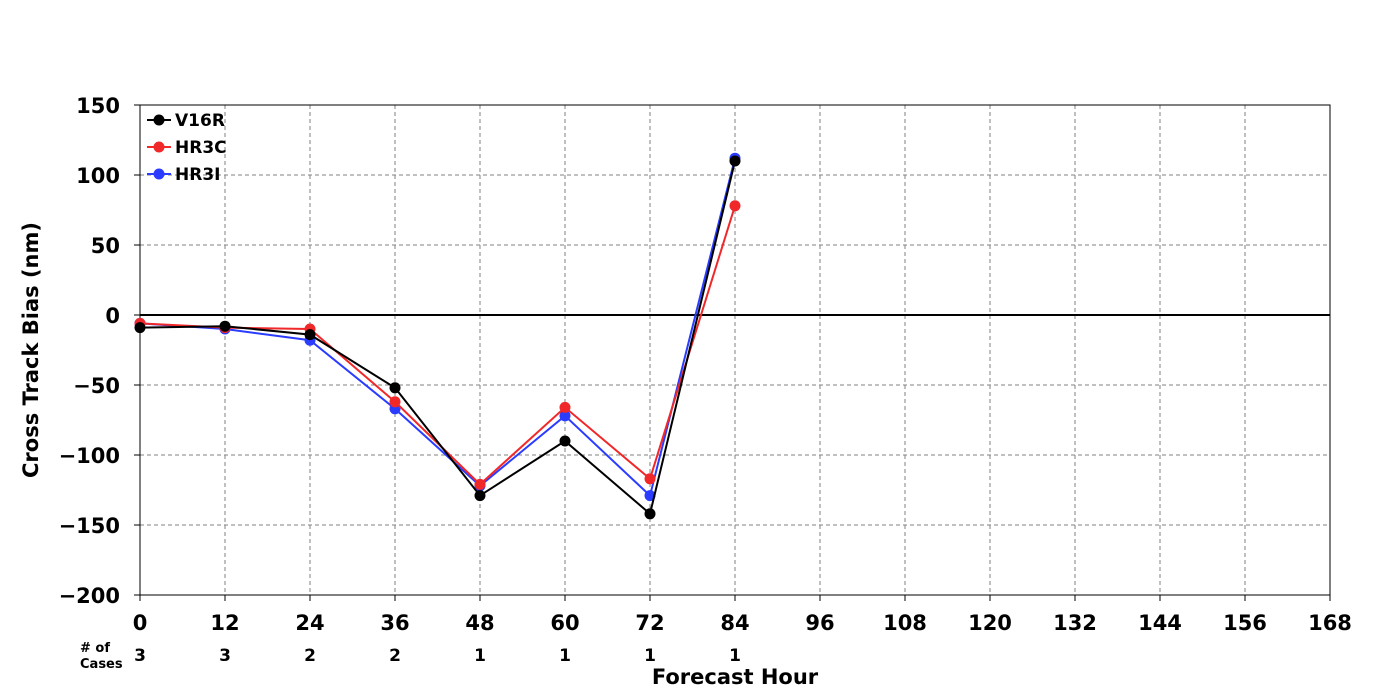 This screenshot has width=1400, height=700. Describe the element at coordinates (1330, 623) in the screenshot. I see `x-tick-label-168: 168` at that location.